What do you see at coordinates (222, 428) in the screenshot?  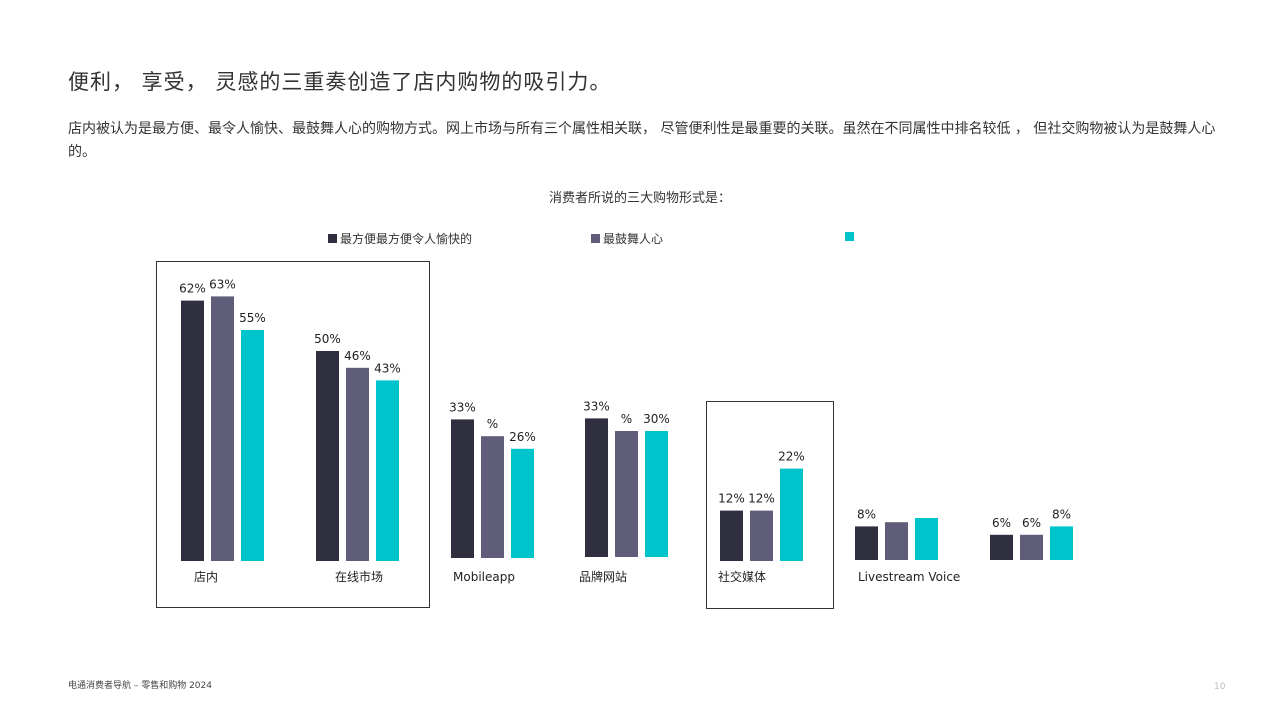 I see `bar-s2-c1` at bounding box center [222, 428].